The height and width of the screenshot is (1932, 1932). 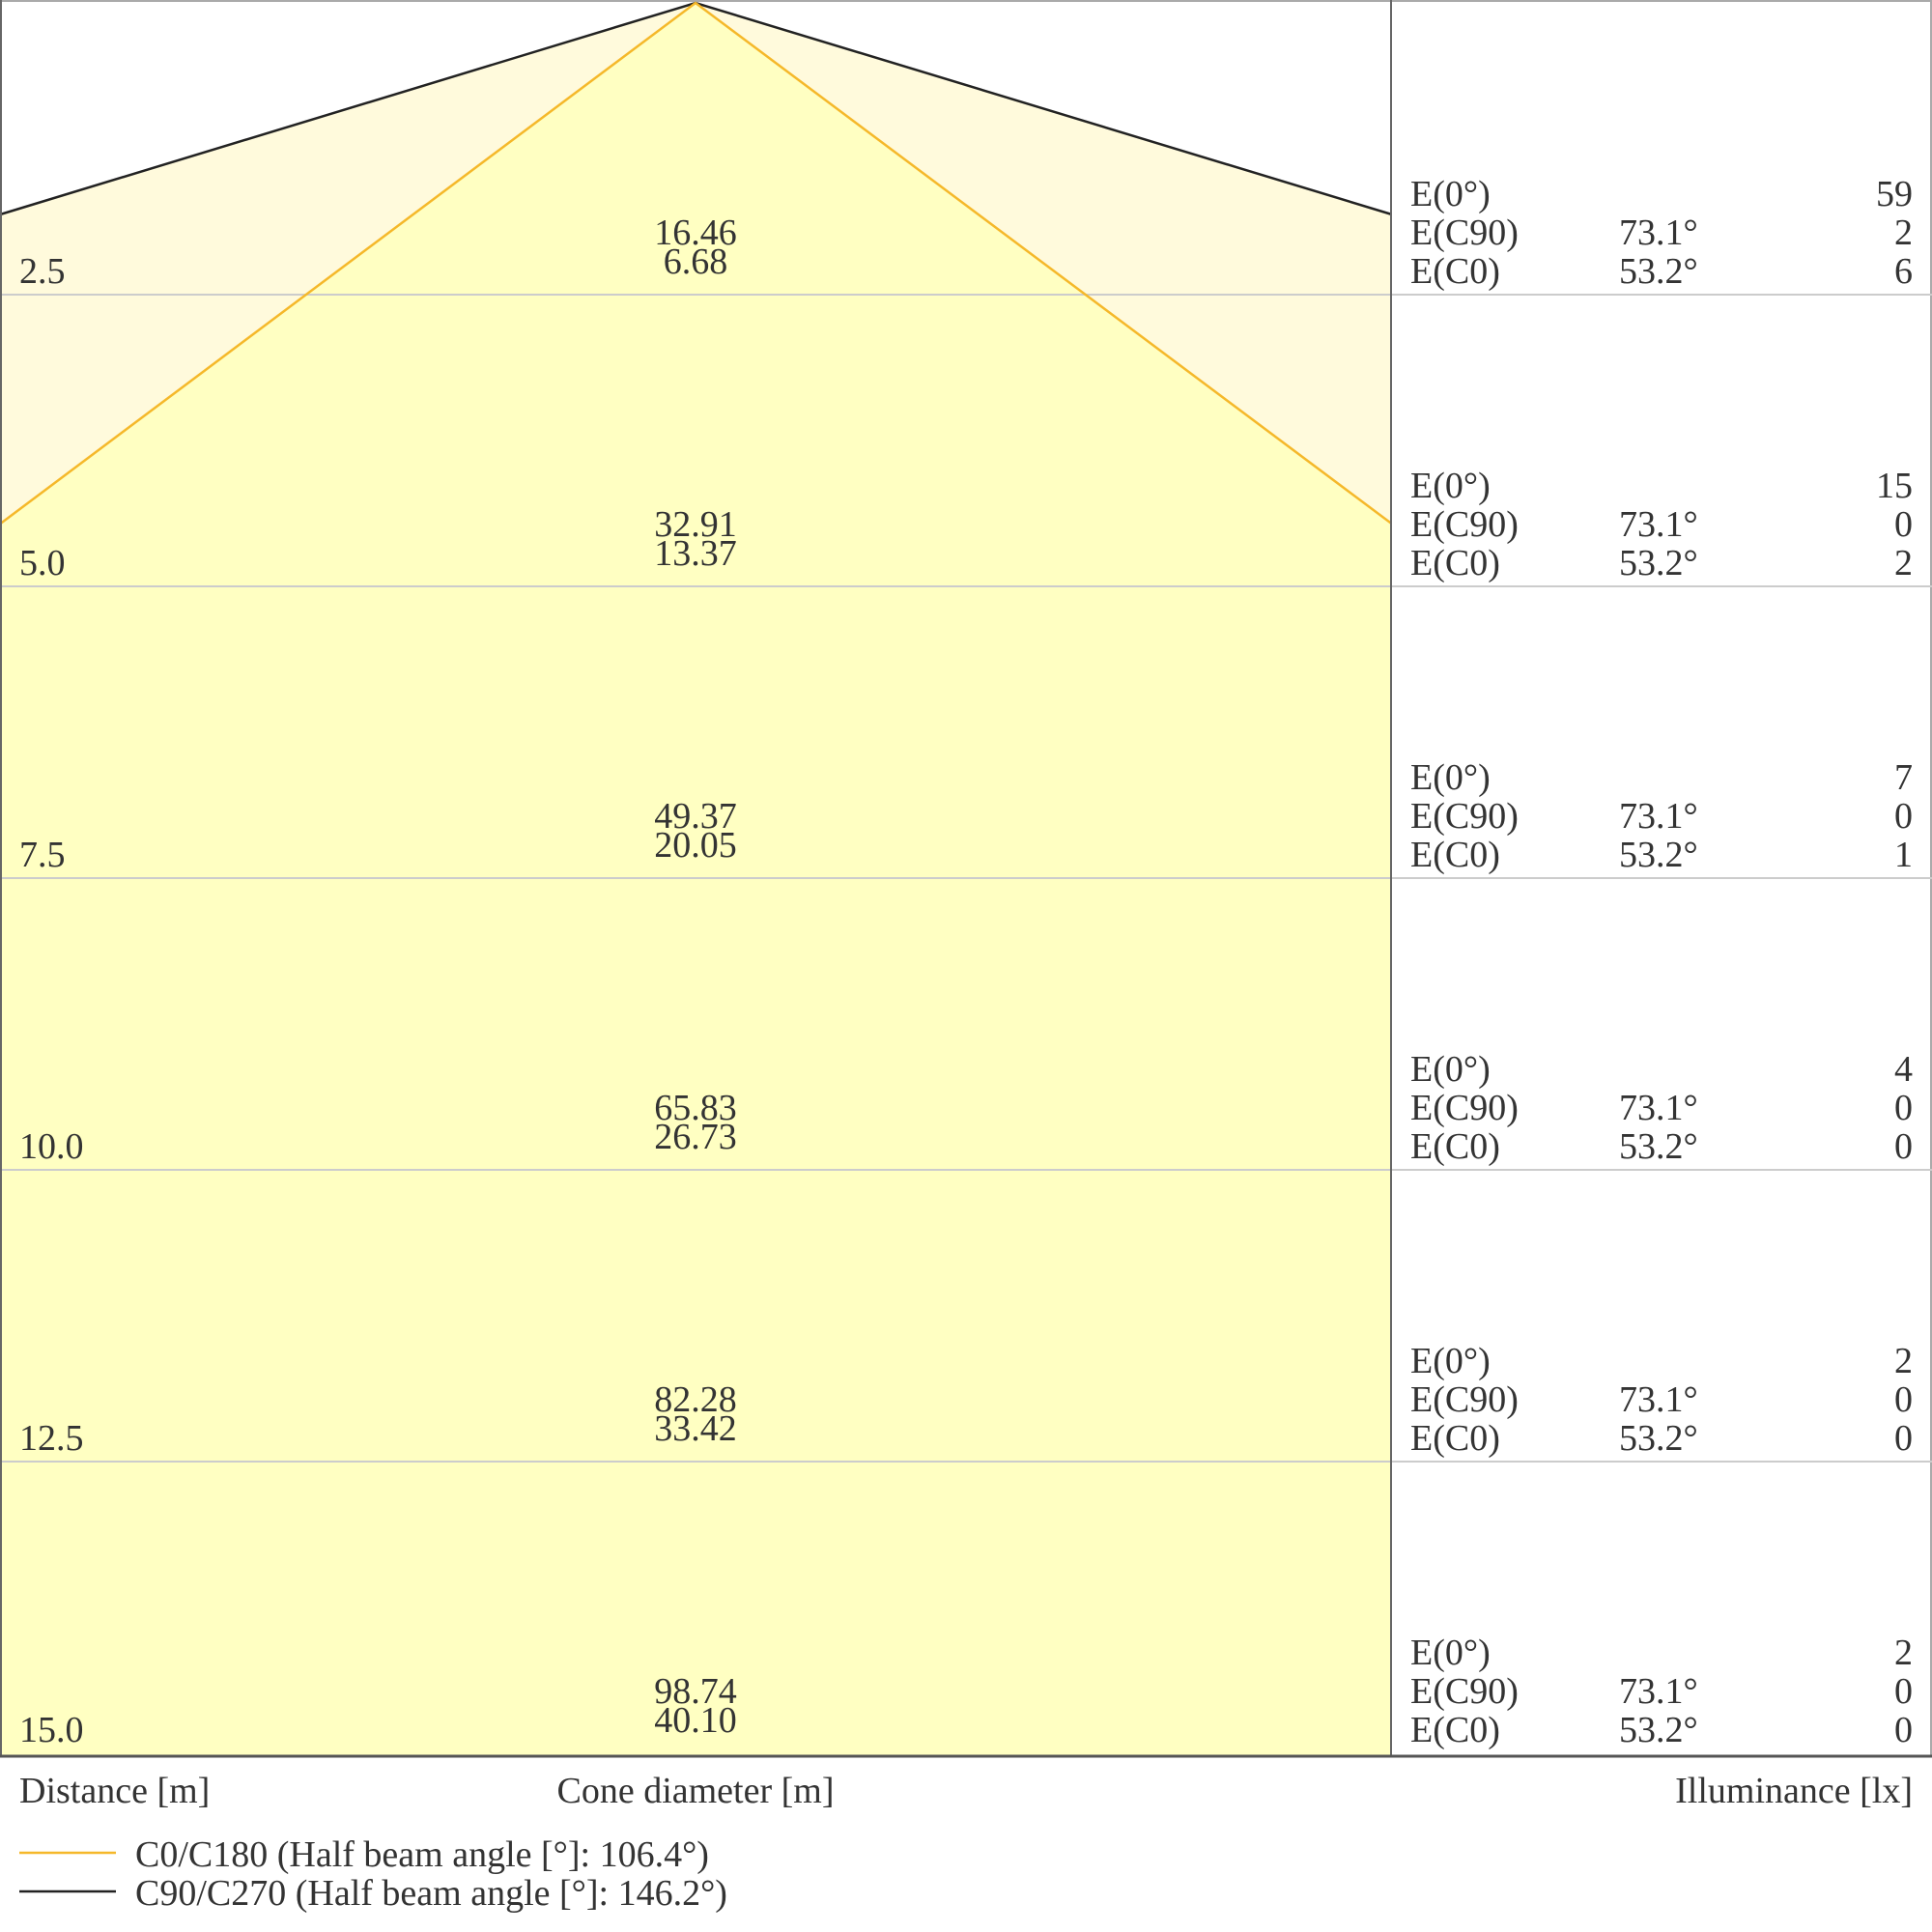 I want to click on cone-diameter-c90-label: 49.37, so click(x=695, y=816).